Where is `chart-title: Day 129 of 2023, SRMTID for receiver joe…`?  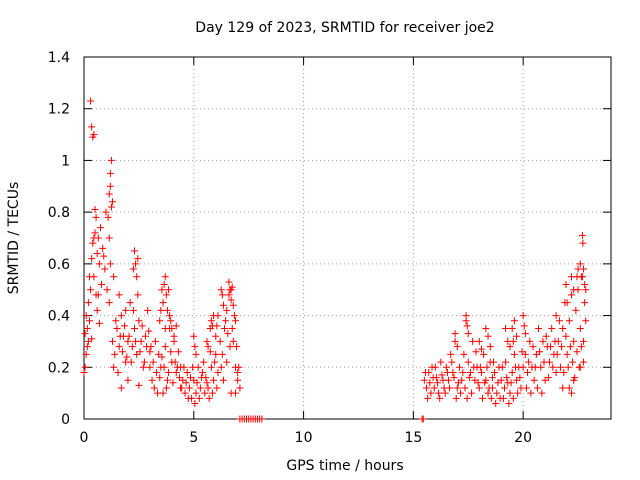
chart-title: Day 129 of 2023, SRMTID for receiver joe… is located at coordinates (344, 28).